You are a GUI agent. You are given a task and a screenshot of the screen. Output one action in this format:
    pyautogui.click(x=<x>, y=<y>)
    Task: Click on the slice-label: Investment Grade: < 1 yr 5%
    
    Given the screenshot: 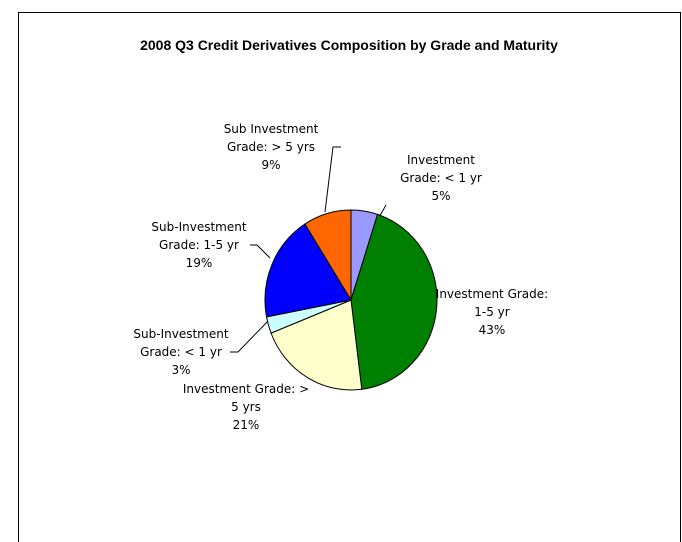 What is the action you would take?
    pyautogui.click(x=441, y=178)
    